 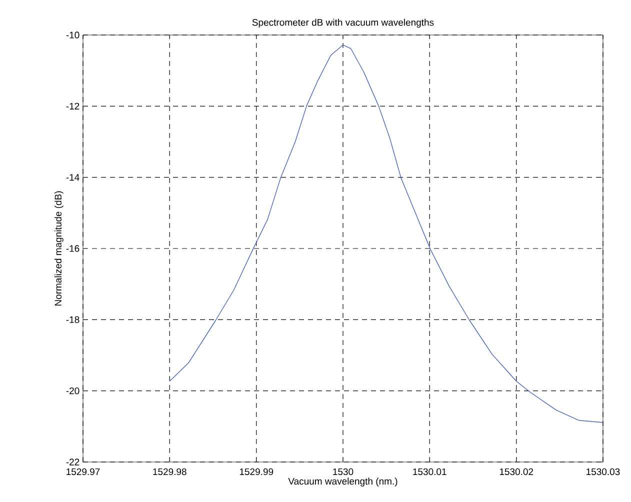 I want to click on x-tick-label: 1529.97, so click(x=83, y=472).